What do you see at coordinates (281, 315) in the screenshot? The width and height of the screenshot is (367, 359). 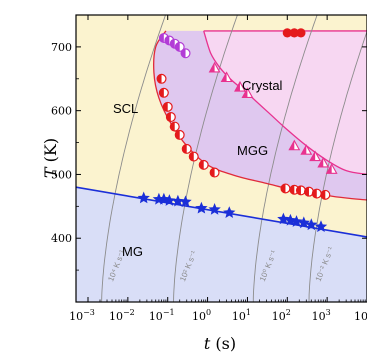 I see `x-tick-label: 10²` at bounding box center [281, 315].